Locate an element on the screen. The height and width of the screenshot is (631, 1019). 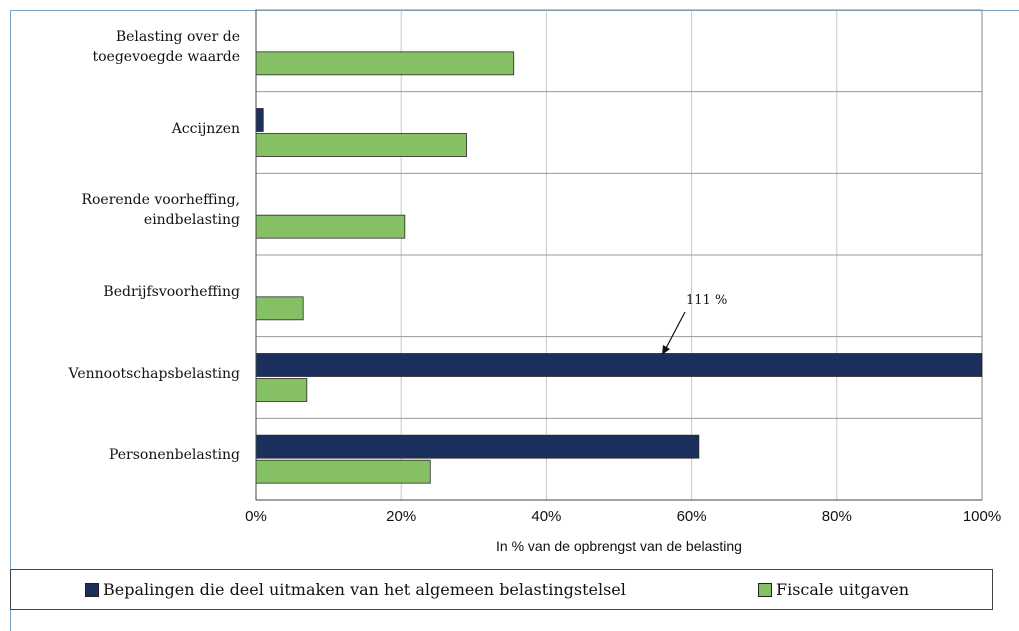
legend-label-fiscal: Fiscale uitgaven is located at coordinates (843, 589).